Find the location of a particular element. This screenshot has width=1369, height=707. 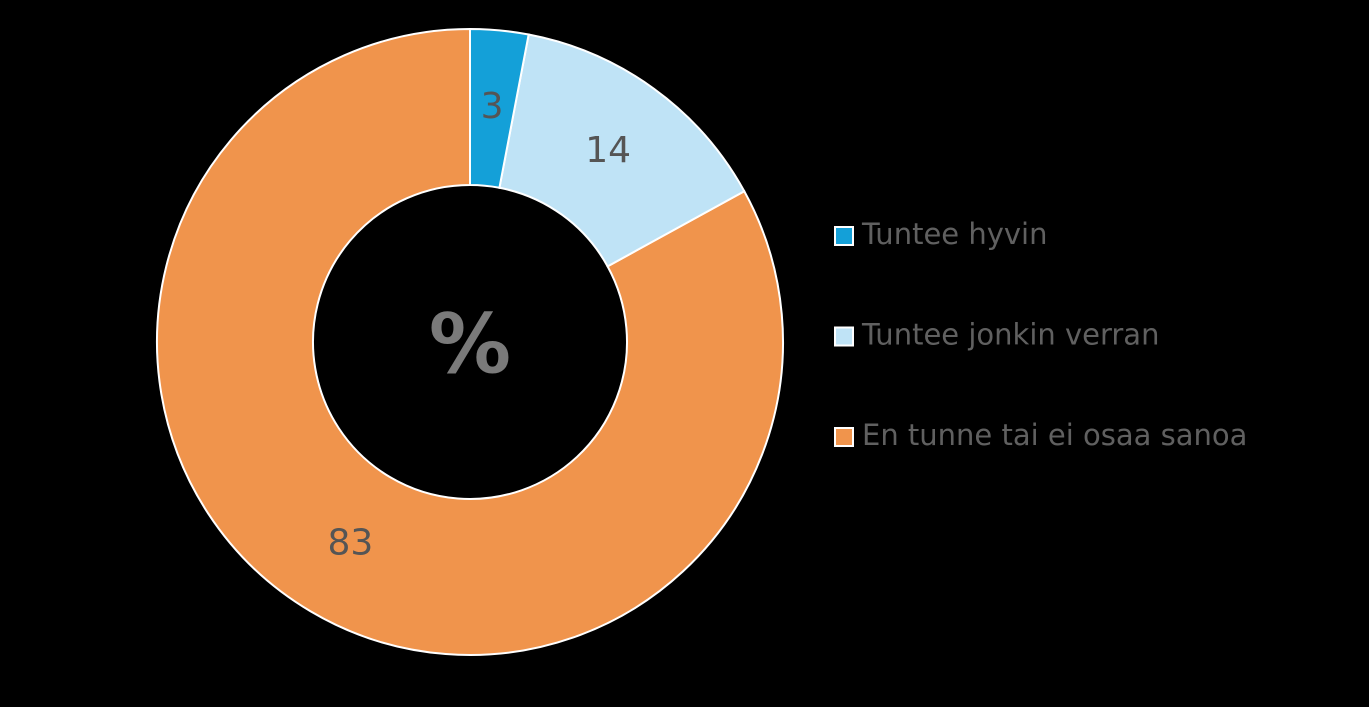

data-label: 3 is located at coordinates (492, 106).